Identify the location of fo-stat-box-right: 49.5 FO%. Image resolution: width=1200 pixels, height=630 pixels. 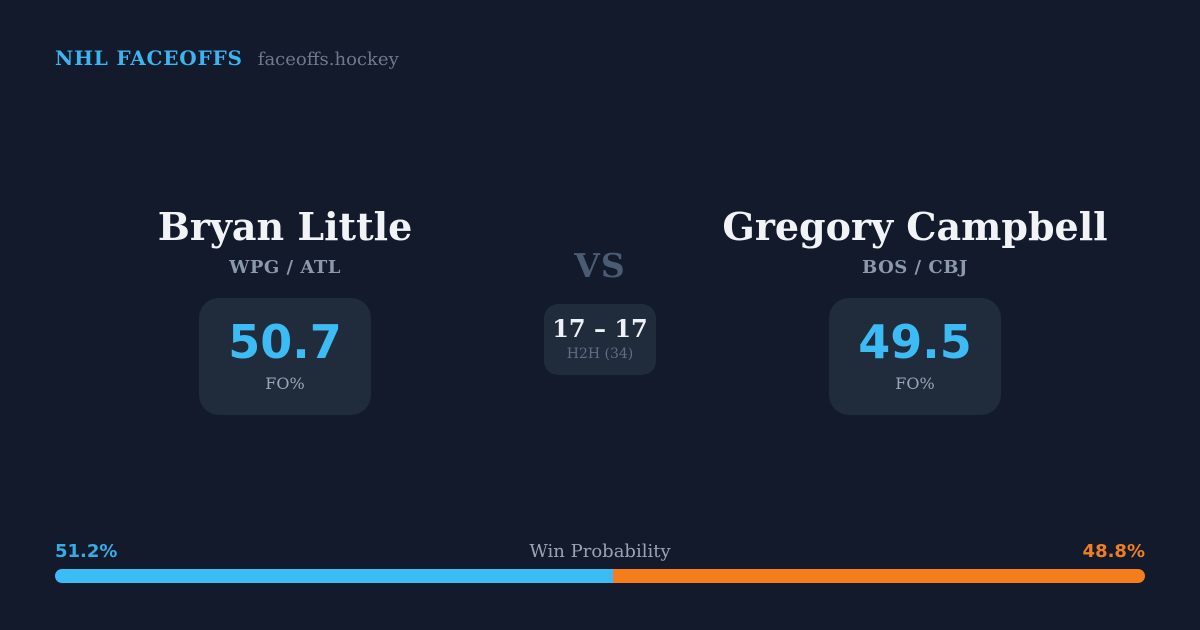
(915, 356).